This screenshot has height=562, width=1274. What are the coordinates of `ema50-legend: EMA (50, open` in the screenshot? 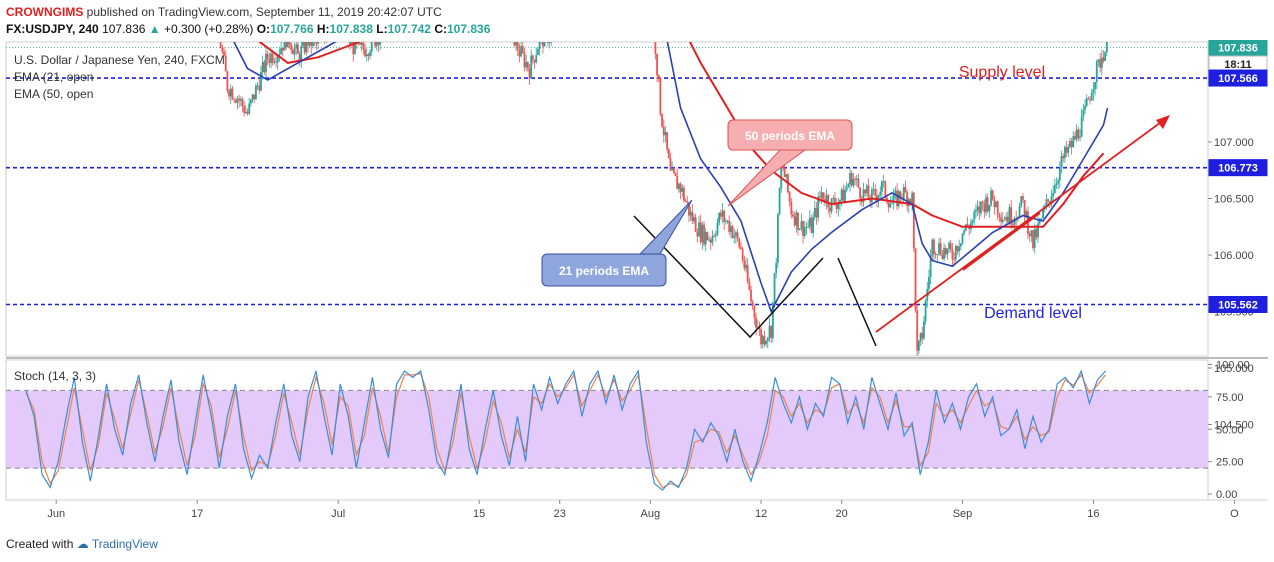 It's located at (53, 94).